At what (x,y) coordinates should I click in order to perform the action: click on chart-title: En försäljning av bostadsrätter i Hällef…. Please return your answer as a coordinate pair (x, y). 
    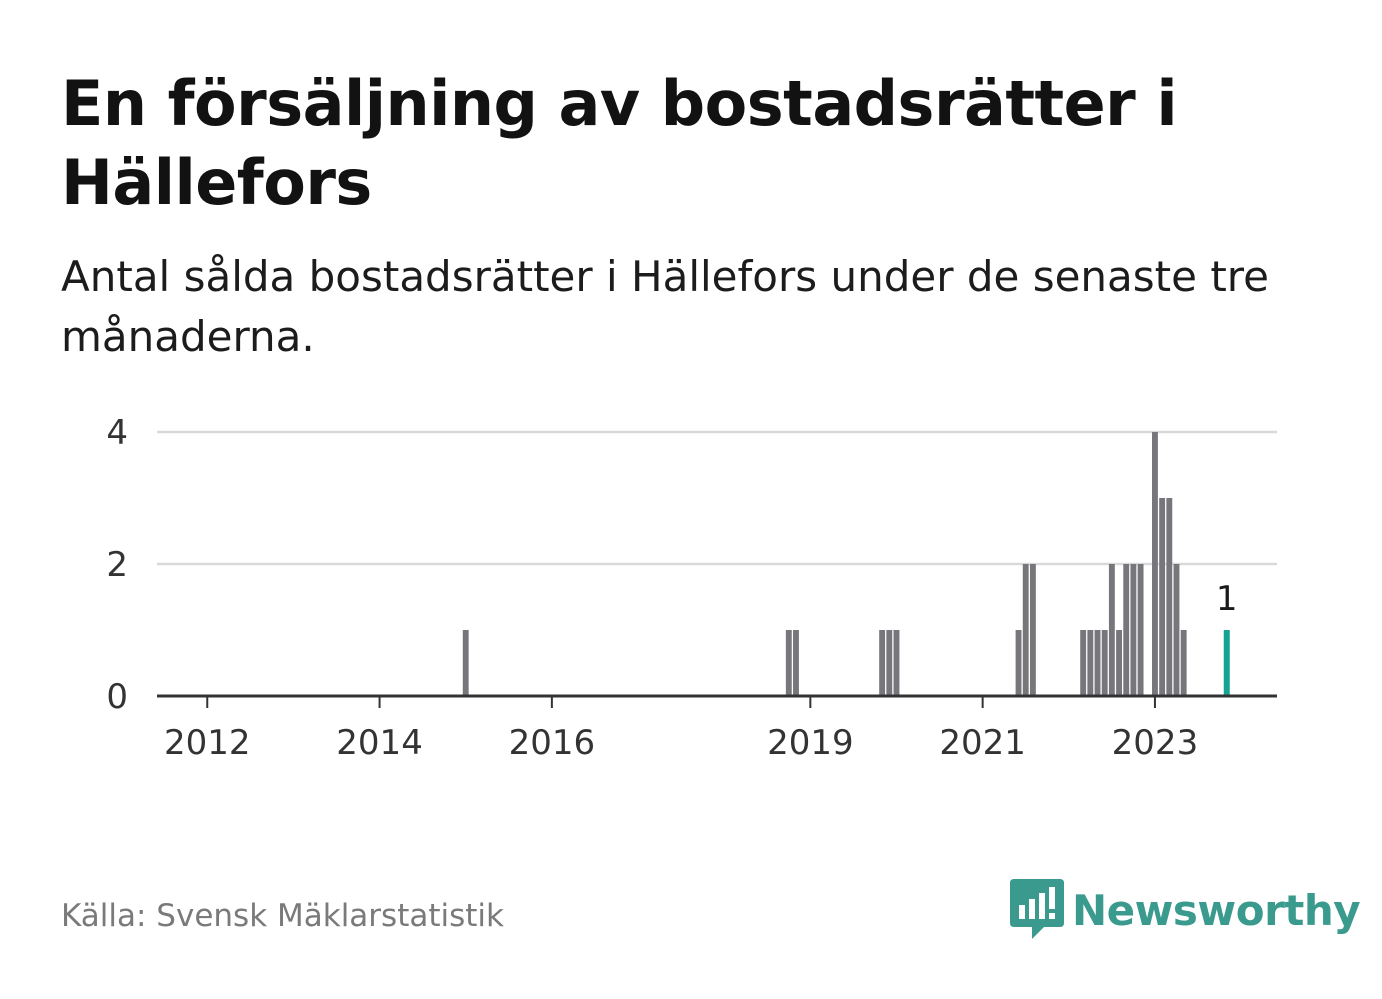
    Looking at the image, I should click on (619, 143).